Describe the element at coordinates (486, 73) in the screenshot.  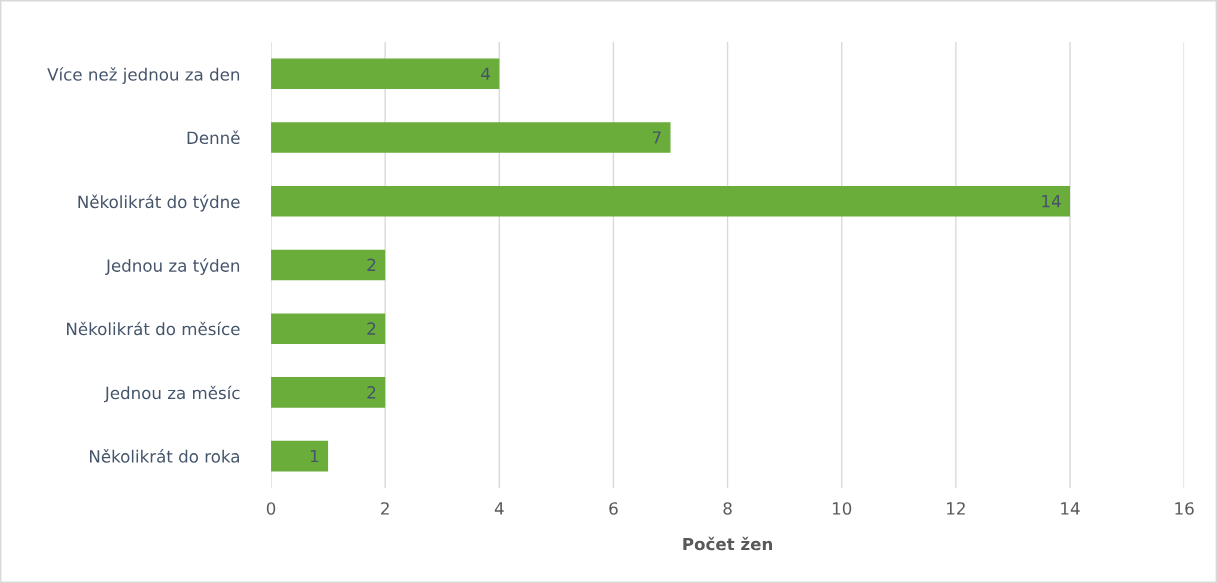
I see `data-label: 4` at that location.